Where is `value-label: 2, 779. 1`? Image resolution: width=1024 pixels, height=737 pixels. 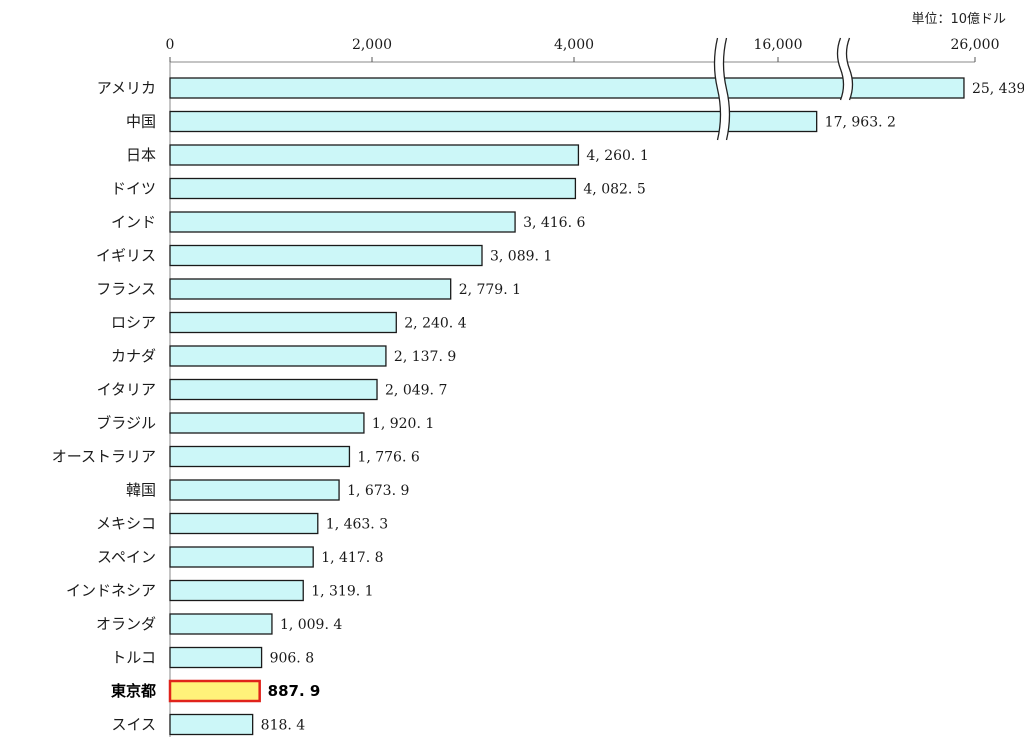 value-label: 2, 779. 1 is located at coordinates (490, 290).